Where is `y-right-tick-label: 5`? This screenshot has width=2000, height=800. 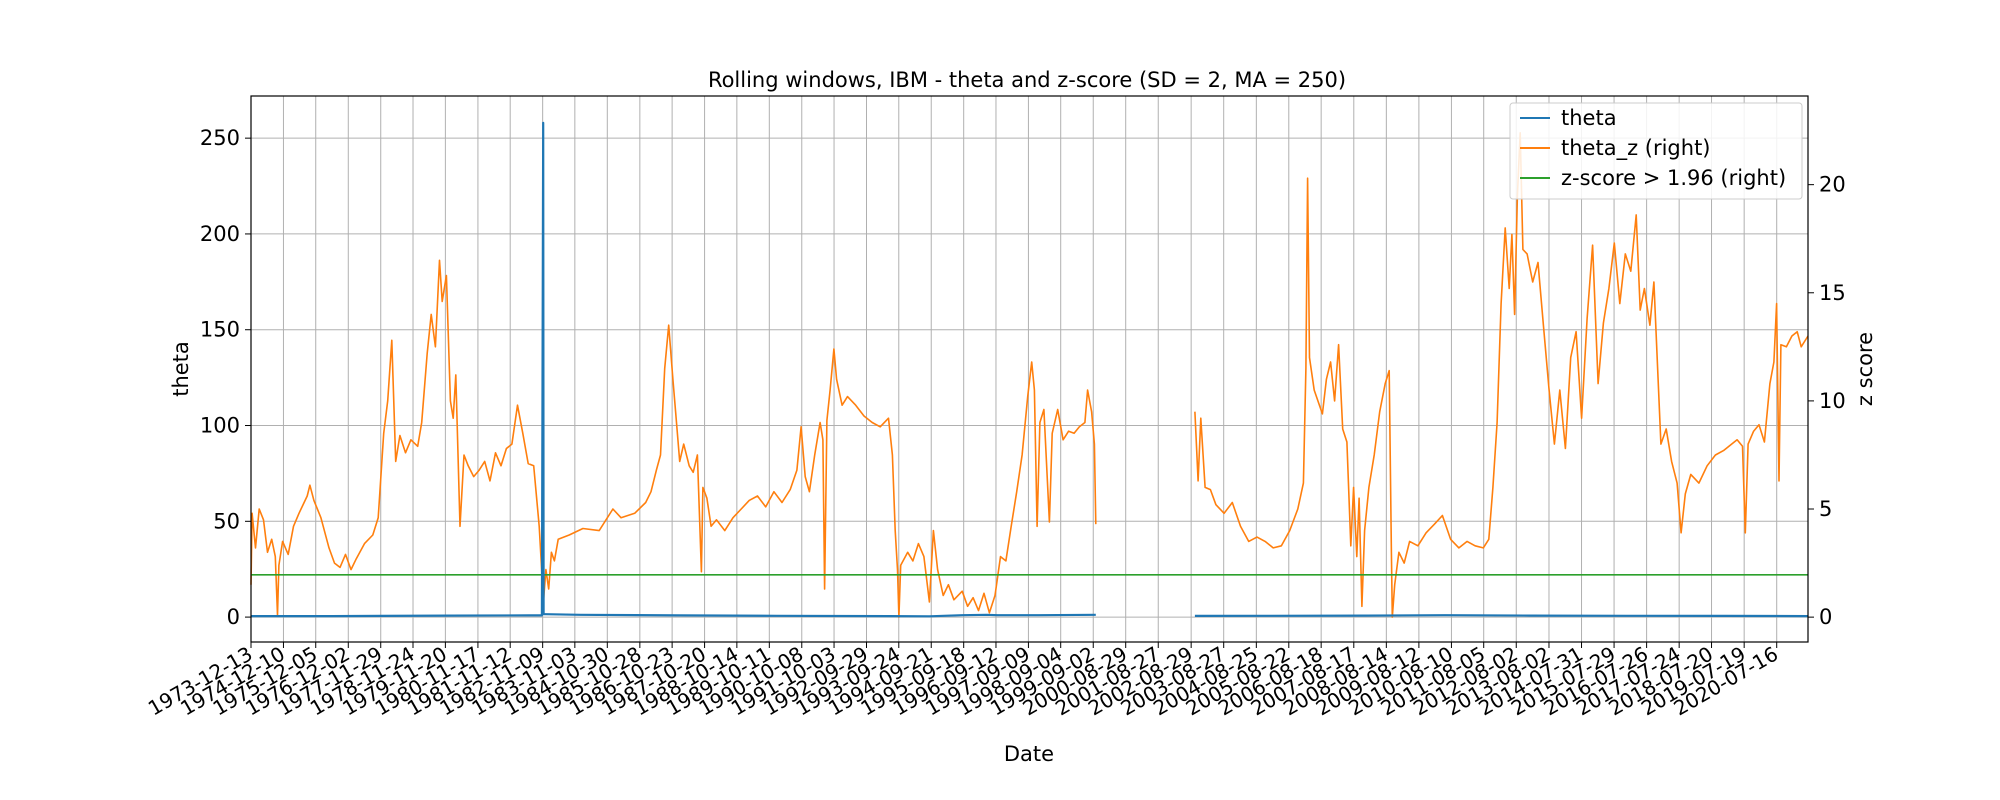 y-right-tick-label: 5 is located at coordinates (1825, 509).